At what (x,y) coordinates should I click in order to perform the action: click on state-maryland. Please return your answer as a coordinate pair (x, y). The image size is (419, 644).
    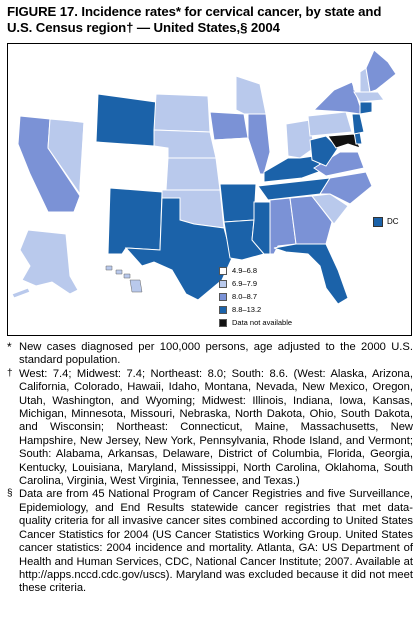
    Looking at the image, I should click on (344, 141).